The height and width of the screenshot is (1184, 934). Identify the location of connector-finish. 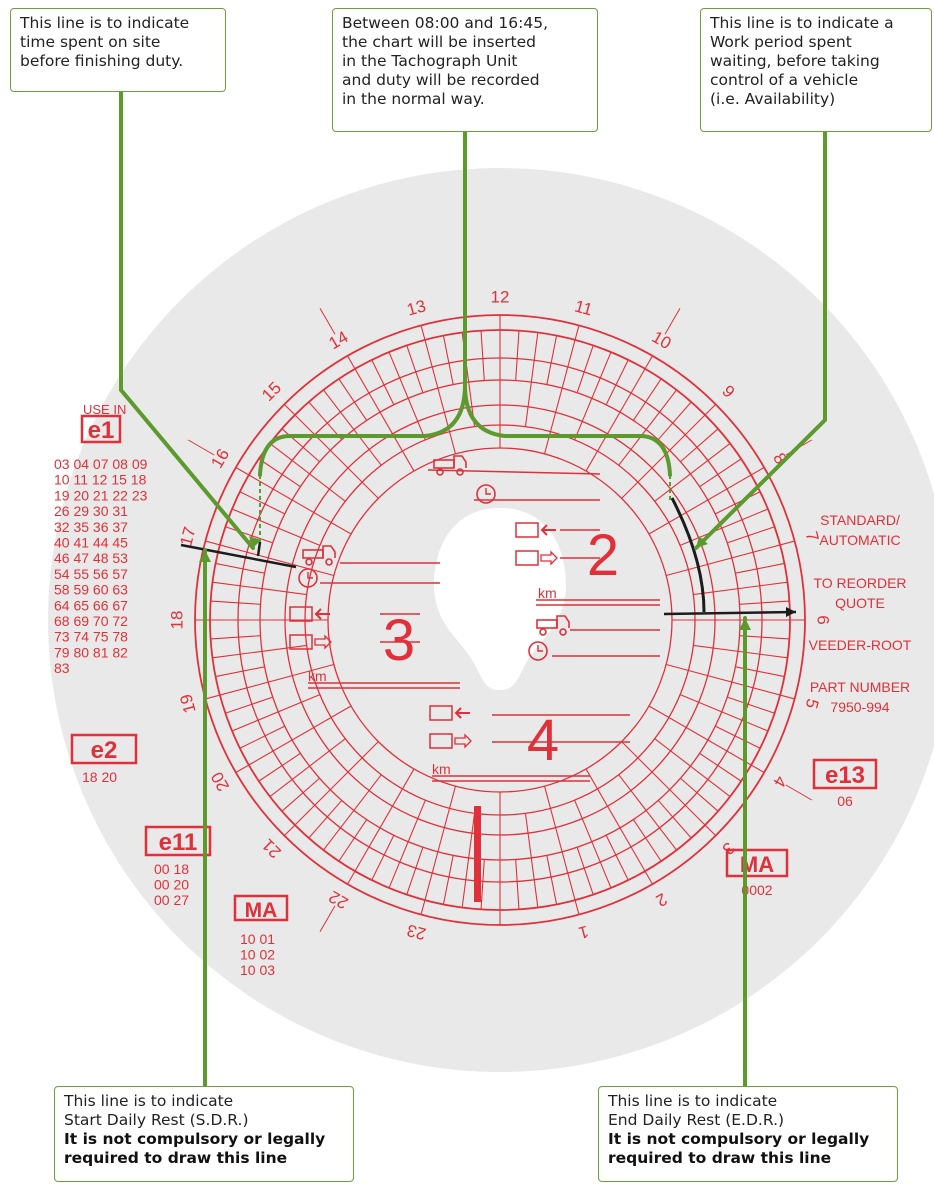
(187, 320).